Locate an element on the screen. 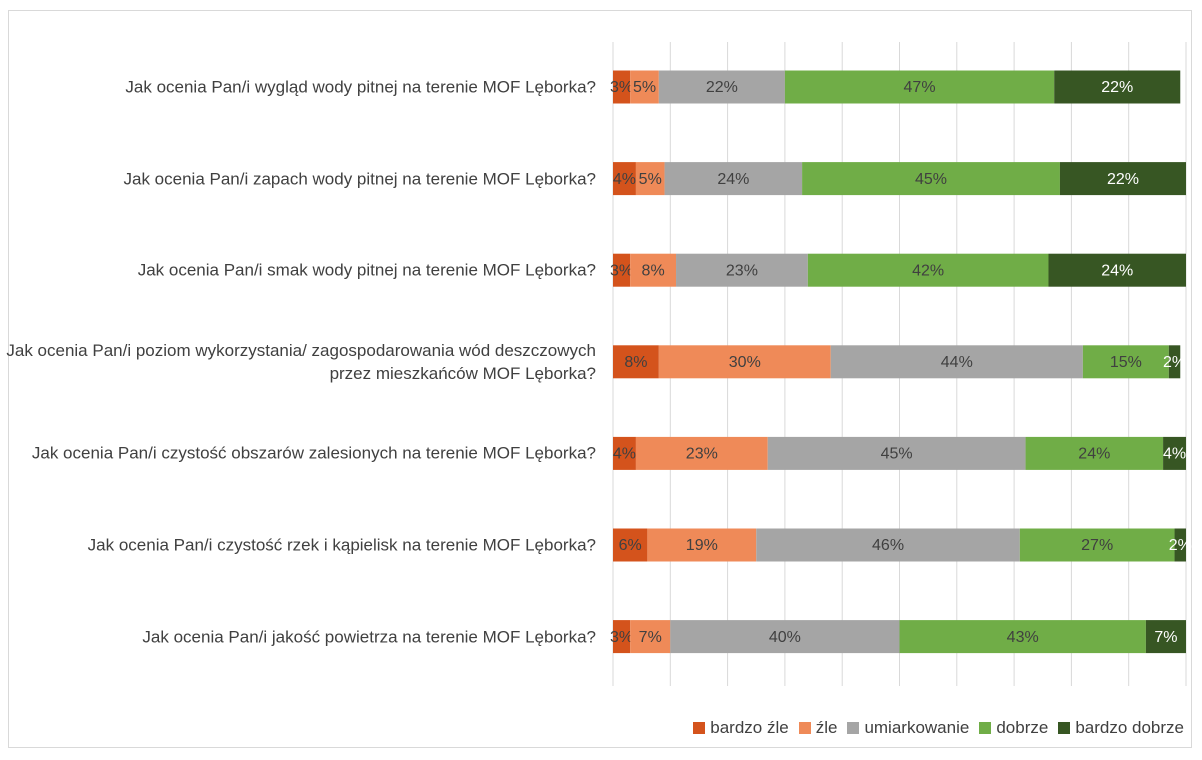  legend-label: źle is located at coordinates (826, 727).